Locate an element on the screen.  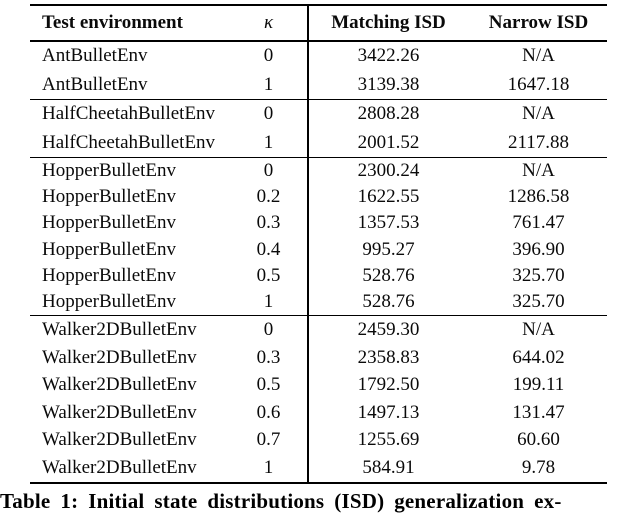
table-row: Walker2DBulletEnv 0.5 1792.50 199.11 is located at coordinates (318, 385).